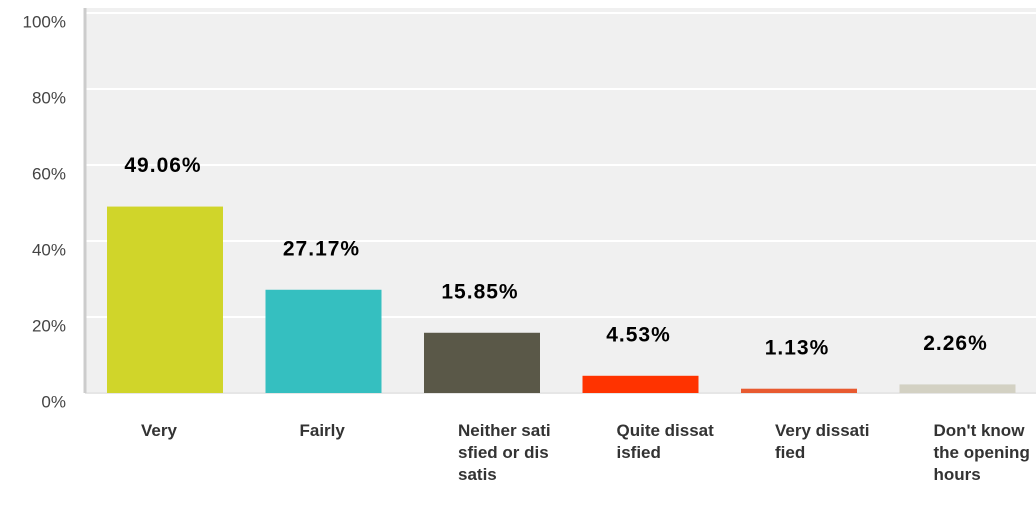 Image resolution: width=1036 pixels, height=522 pixels. Describe the element at coordinates (822, 441) in the screenshot. I see `x-tick-label: Very dissatified` at that location.